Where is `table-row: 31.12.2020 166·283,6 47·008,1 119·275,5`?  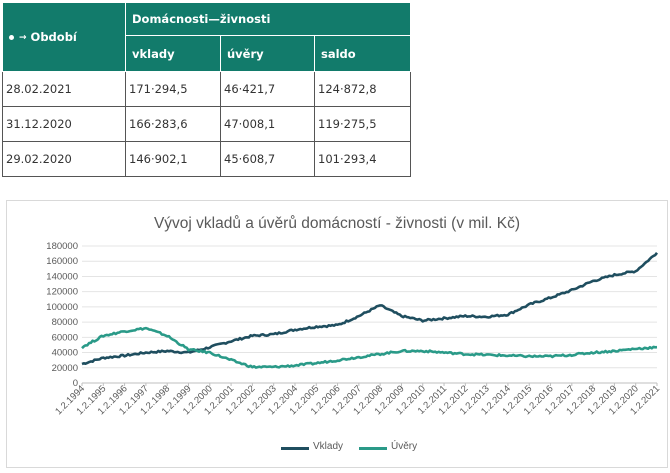
table-row: 31.12.2020 166·283,6 47·008,1 119·275,5 is located at coordinates (207, 124).